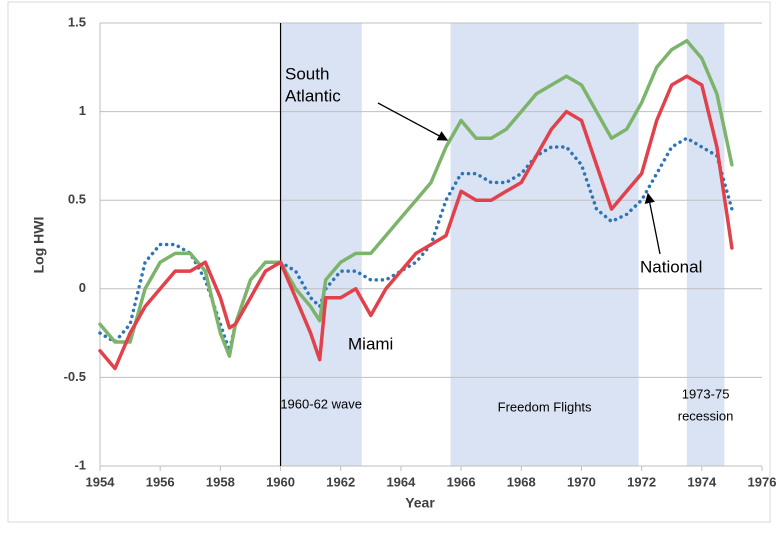  Describe the element at coordinates (521, 481) in the screenshot. I see `x-tick-label: 1968` at that location.